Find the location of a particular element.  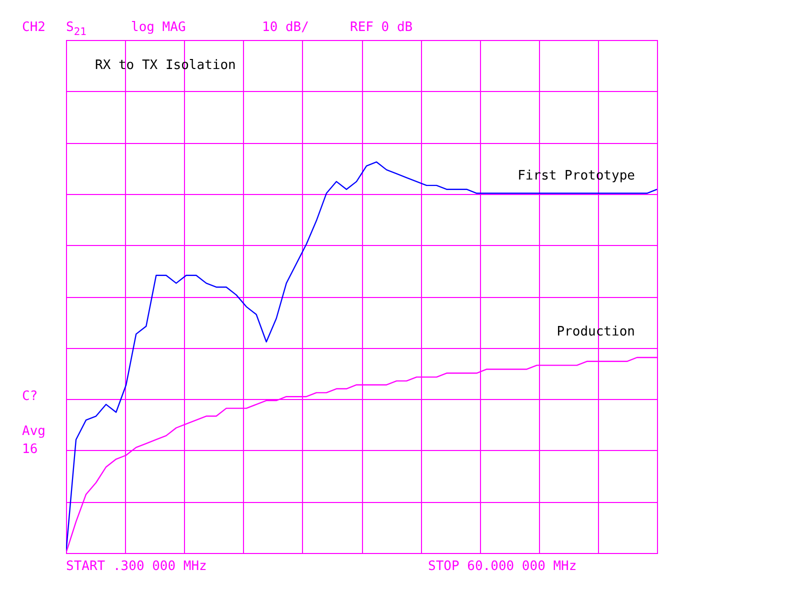

text: C? is located at coordinates (30, 396).